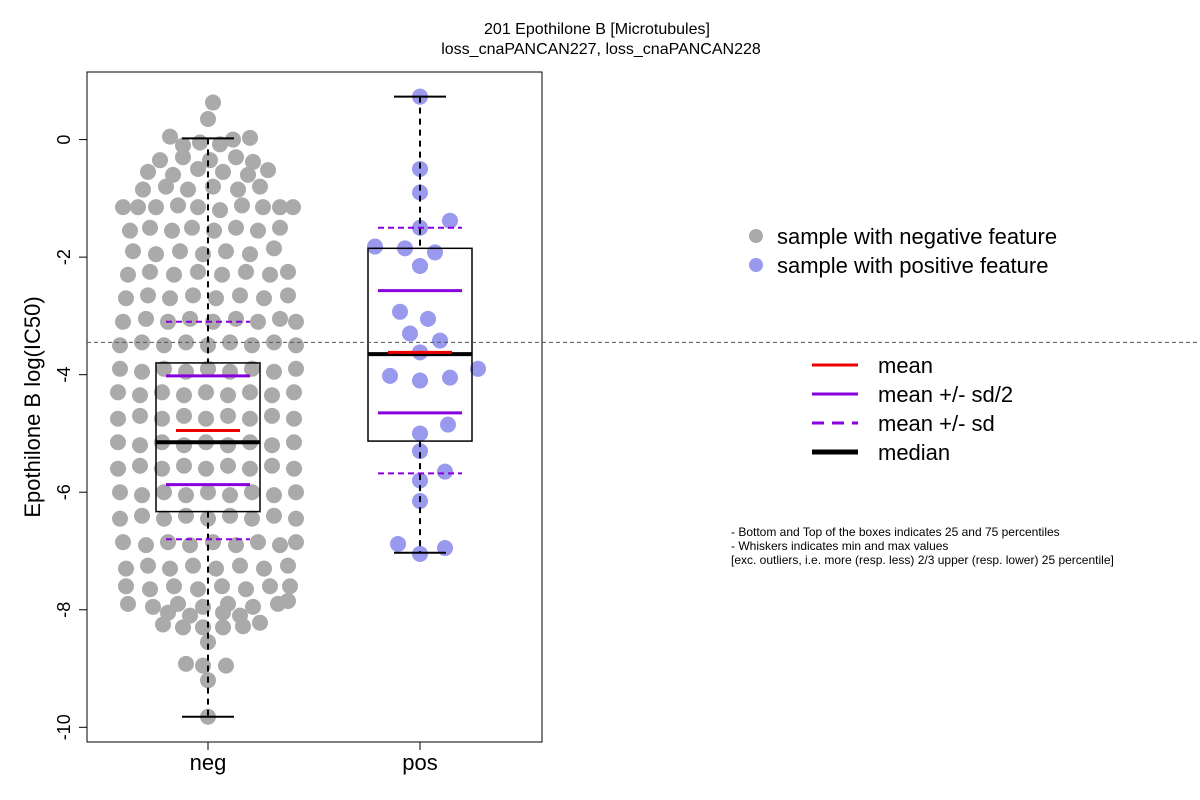 Image resolution: width=1200 pixels, height=800 pixels. Describe the element at coordinates (64, 140) in the screenshot. I see `y-tick-label: 0` at that location.